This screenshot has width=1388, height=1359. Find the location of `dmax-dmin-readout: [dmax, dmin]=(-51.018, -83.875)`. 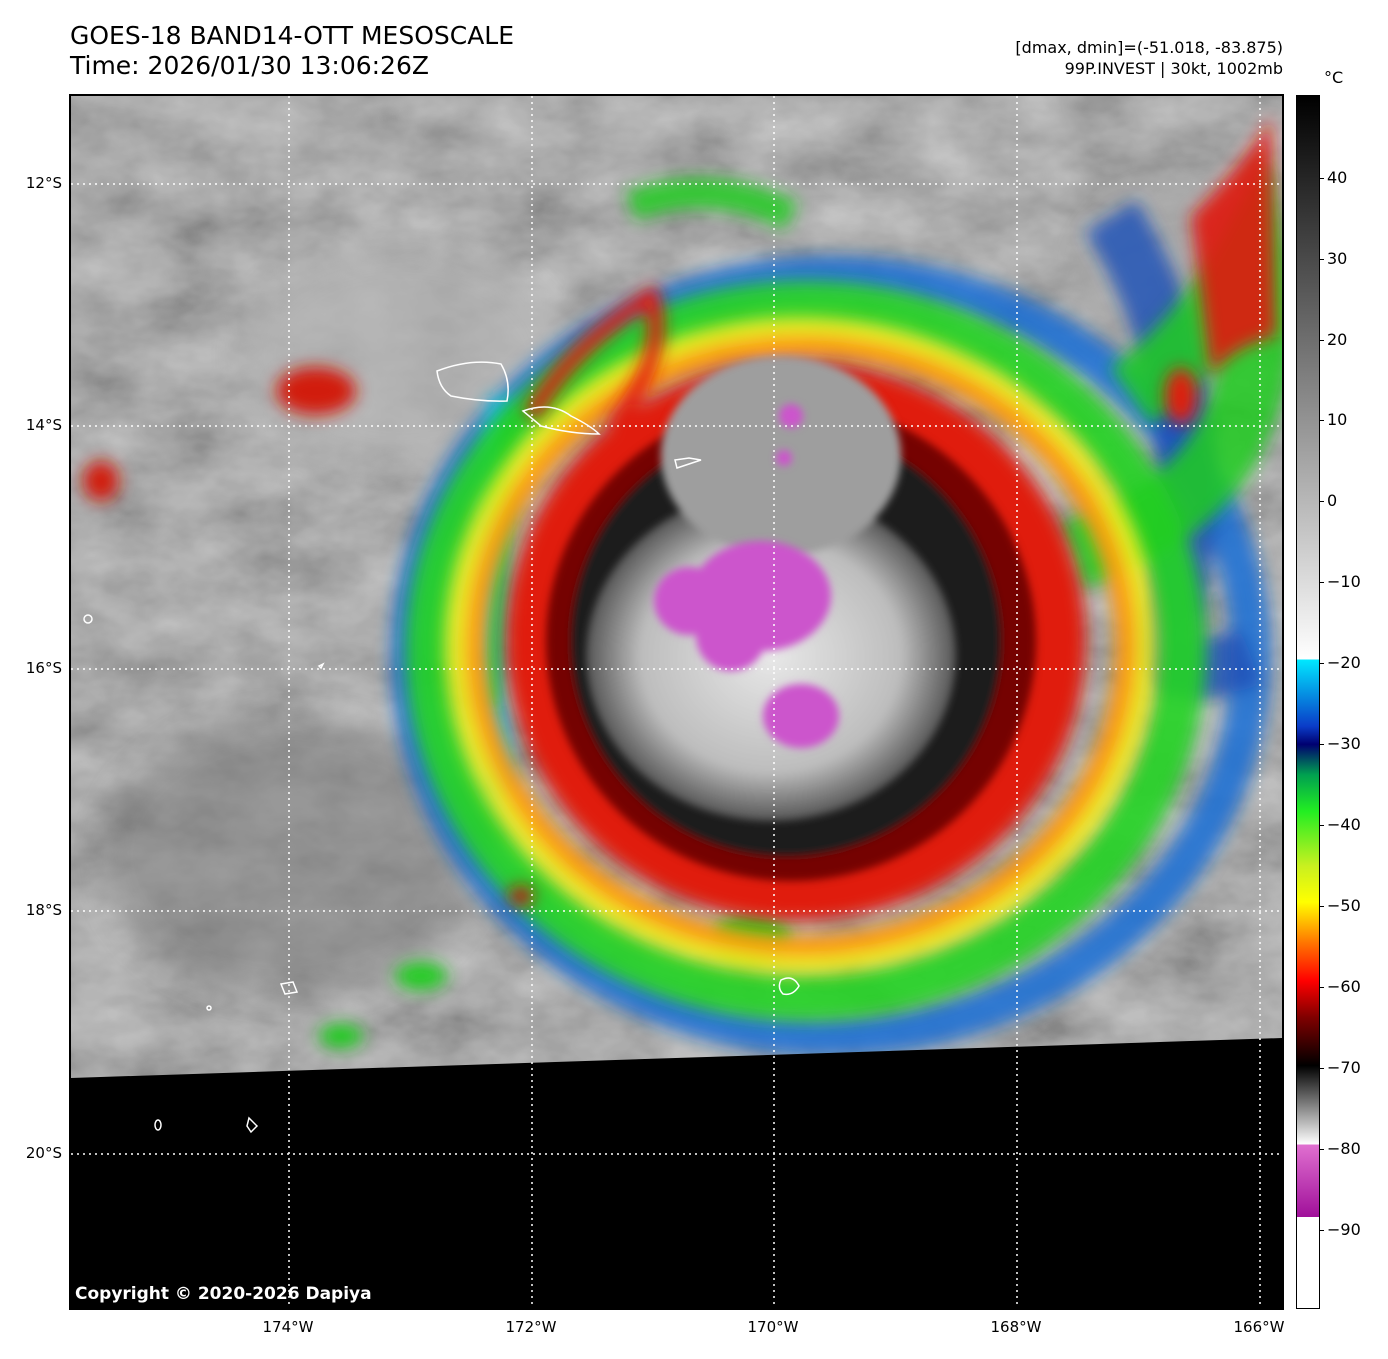

dmax-dmin-readout: [dmax, dmin]=(-51.018, -83.875) is located at coordinates (1149, 47).